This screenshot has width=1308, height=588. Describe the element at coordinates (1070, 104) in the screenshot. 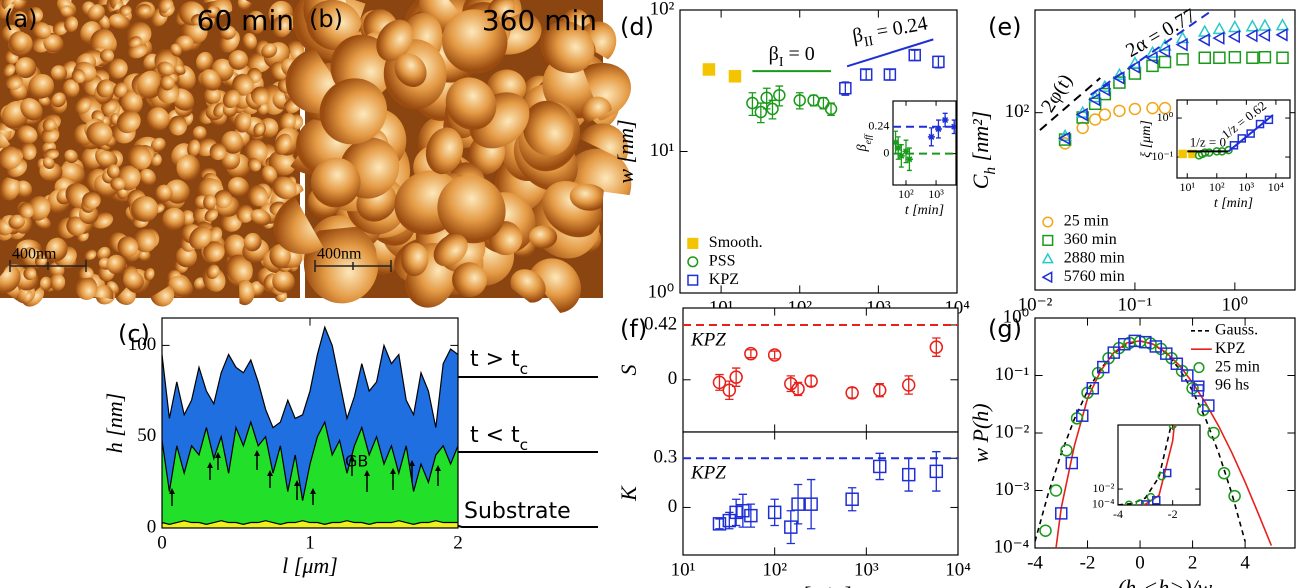

I see `fit-line` at that location.